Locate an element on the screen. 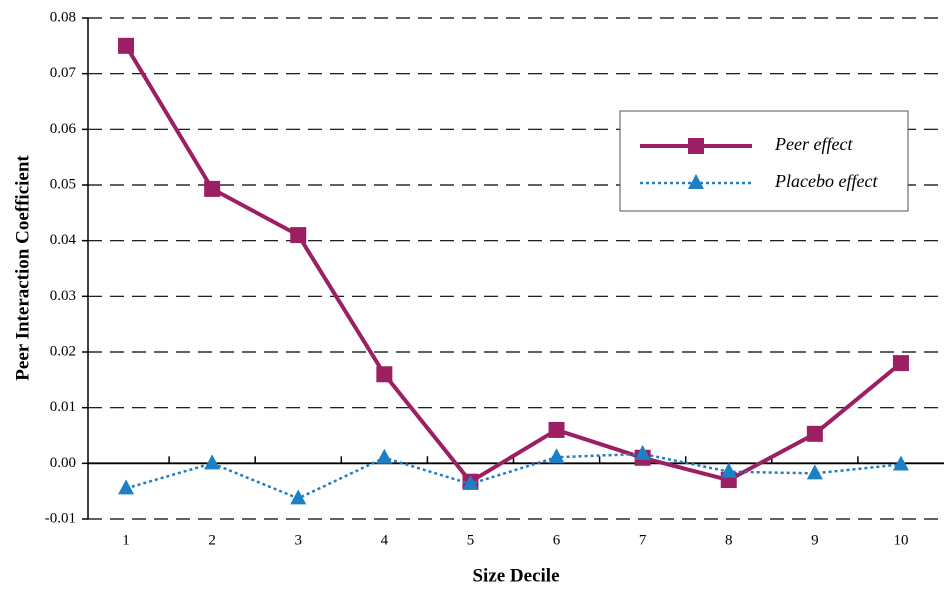 The width and height of the screenshot is (944, 592). y-tick-label: 0.04 is located at coordinates (63, 240).